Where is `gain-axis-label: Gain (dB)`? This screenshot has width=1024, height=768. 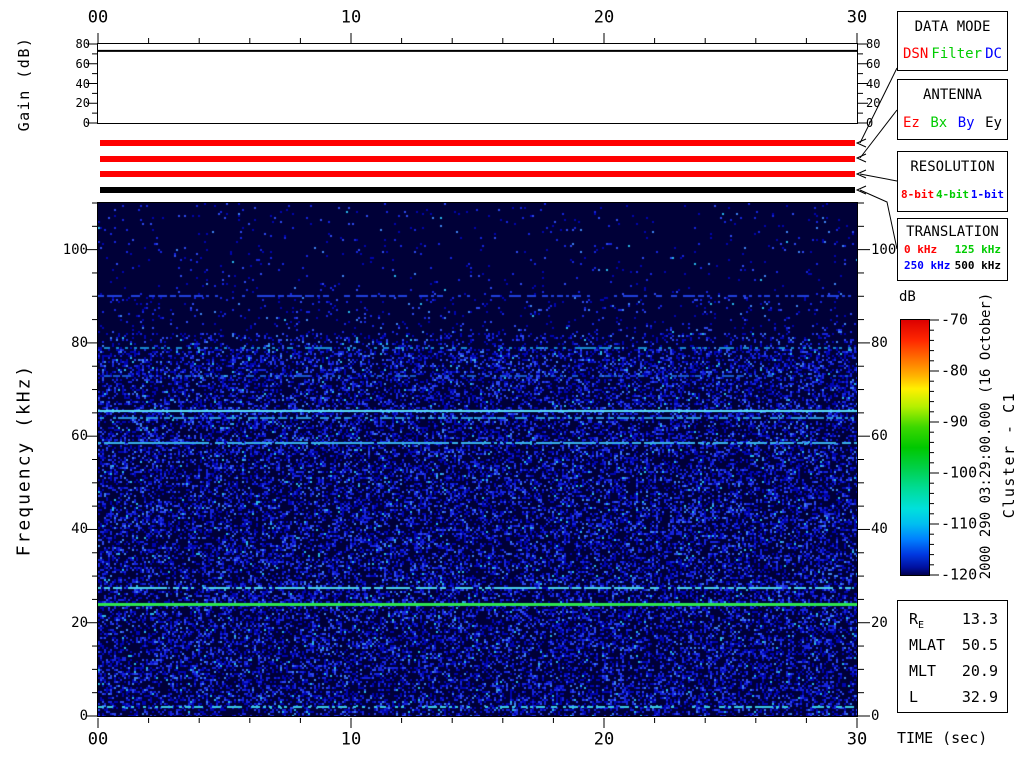 gain-axis-label: Gain (dB) is located at coordinates (24, 84).